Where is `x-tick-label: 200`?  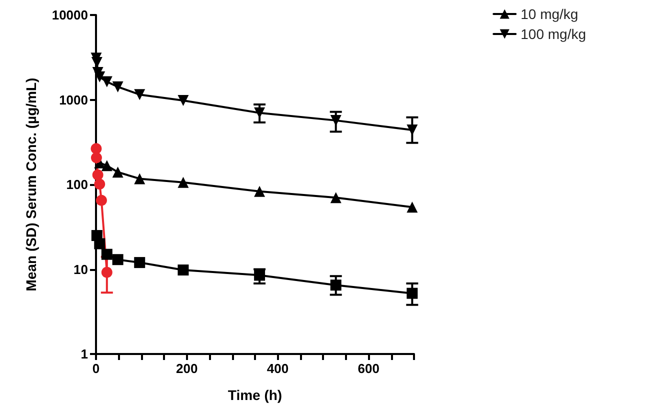
x-tick-label: 200 is located at coordinates (187, 368).